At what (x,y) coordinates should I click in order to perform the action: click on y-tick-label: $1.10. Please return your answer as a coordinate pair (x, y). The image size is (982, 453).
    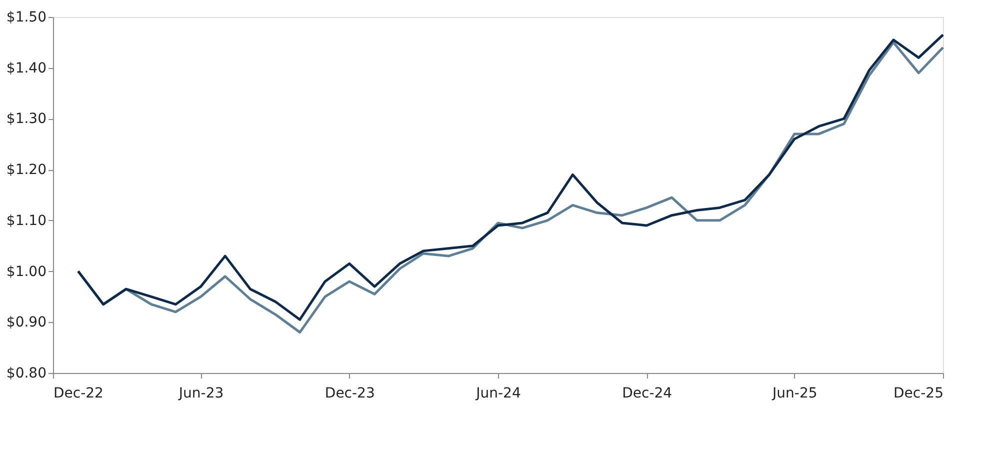
    Looking at the image, I should click on (26, 220).